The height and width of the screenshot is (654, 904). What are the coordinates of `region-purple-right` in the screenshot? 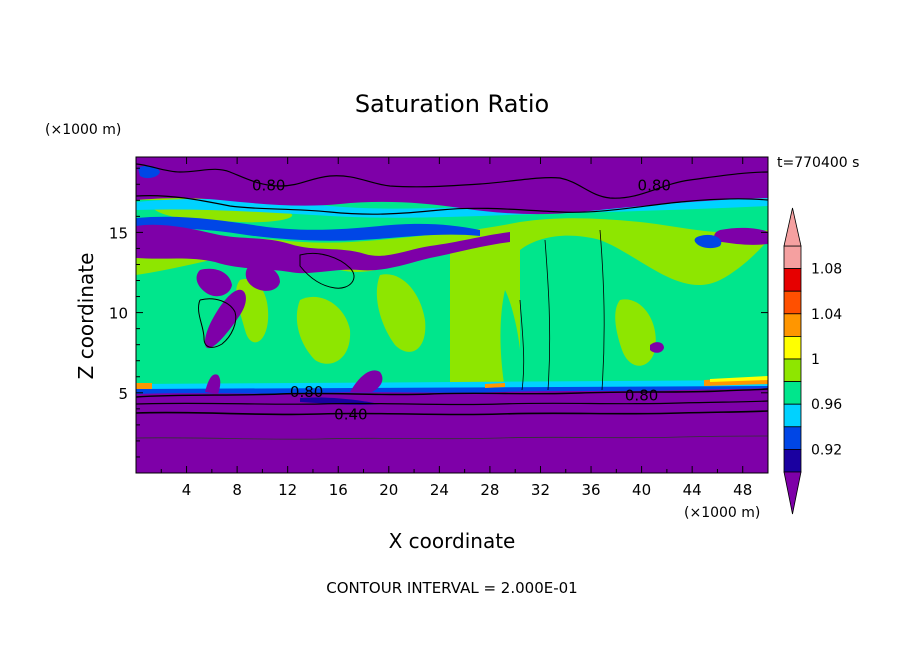 It's located at (741, 236).